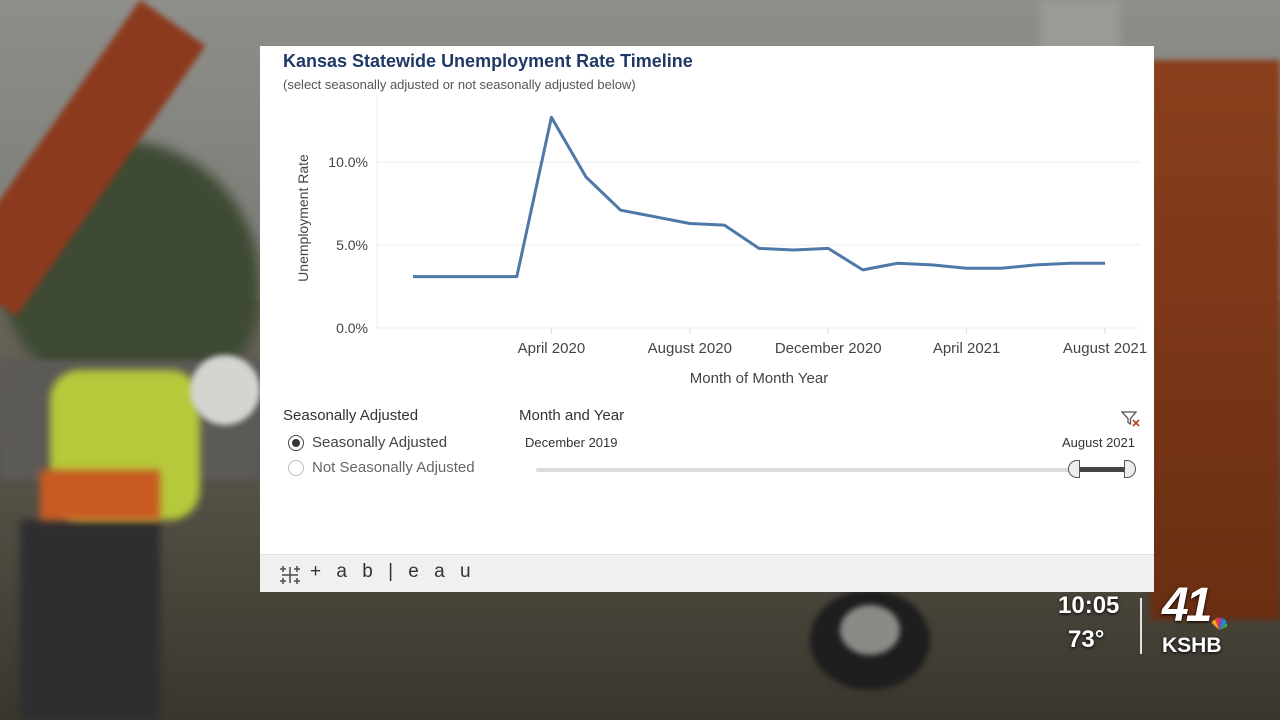 This screenshot has width=1280, height=720. What do you see at coordinates (1098, 442) in the screenshot?
I see `range-end-label: August 2021` at bounding box center [1098, 442].